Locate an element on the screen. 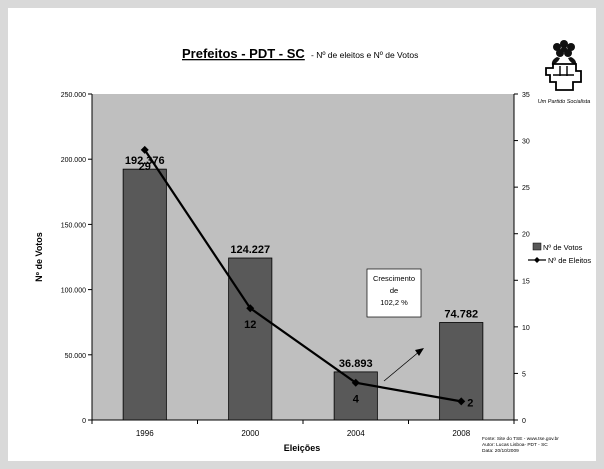  source-note-line-3: Data: 20/10/2009 is located at coordinates (500, 451).